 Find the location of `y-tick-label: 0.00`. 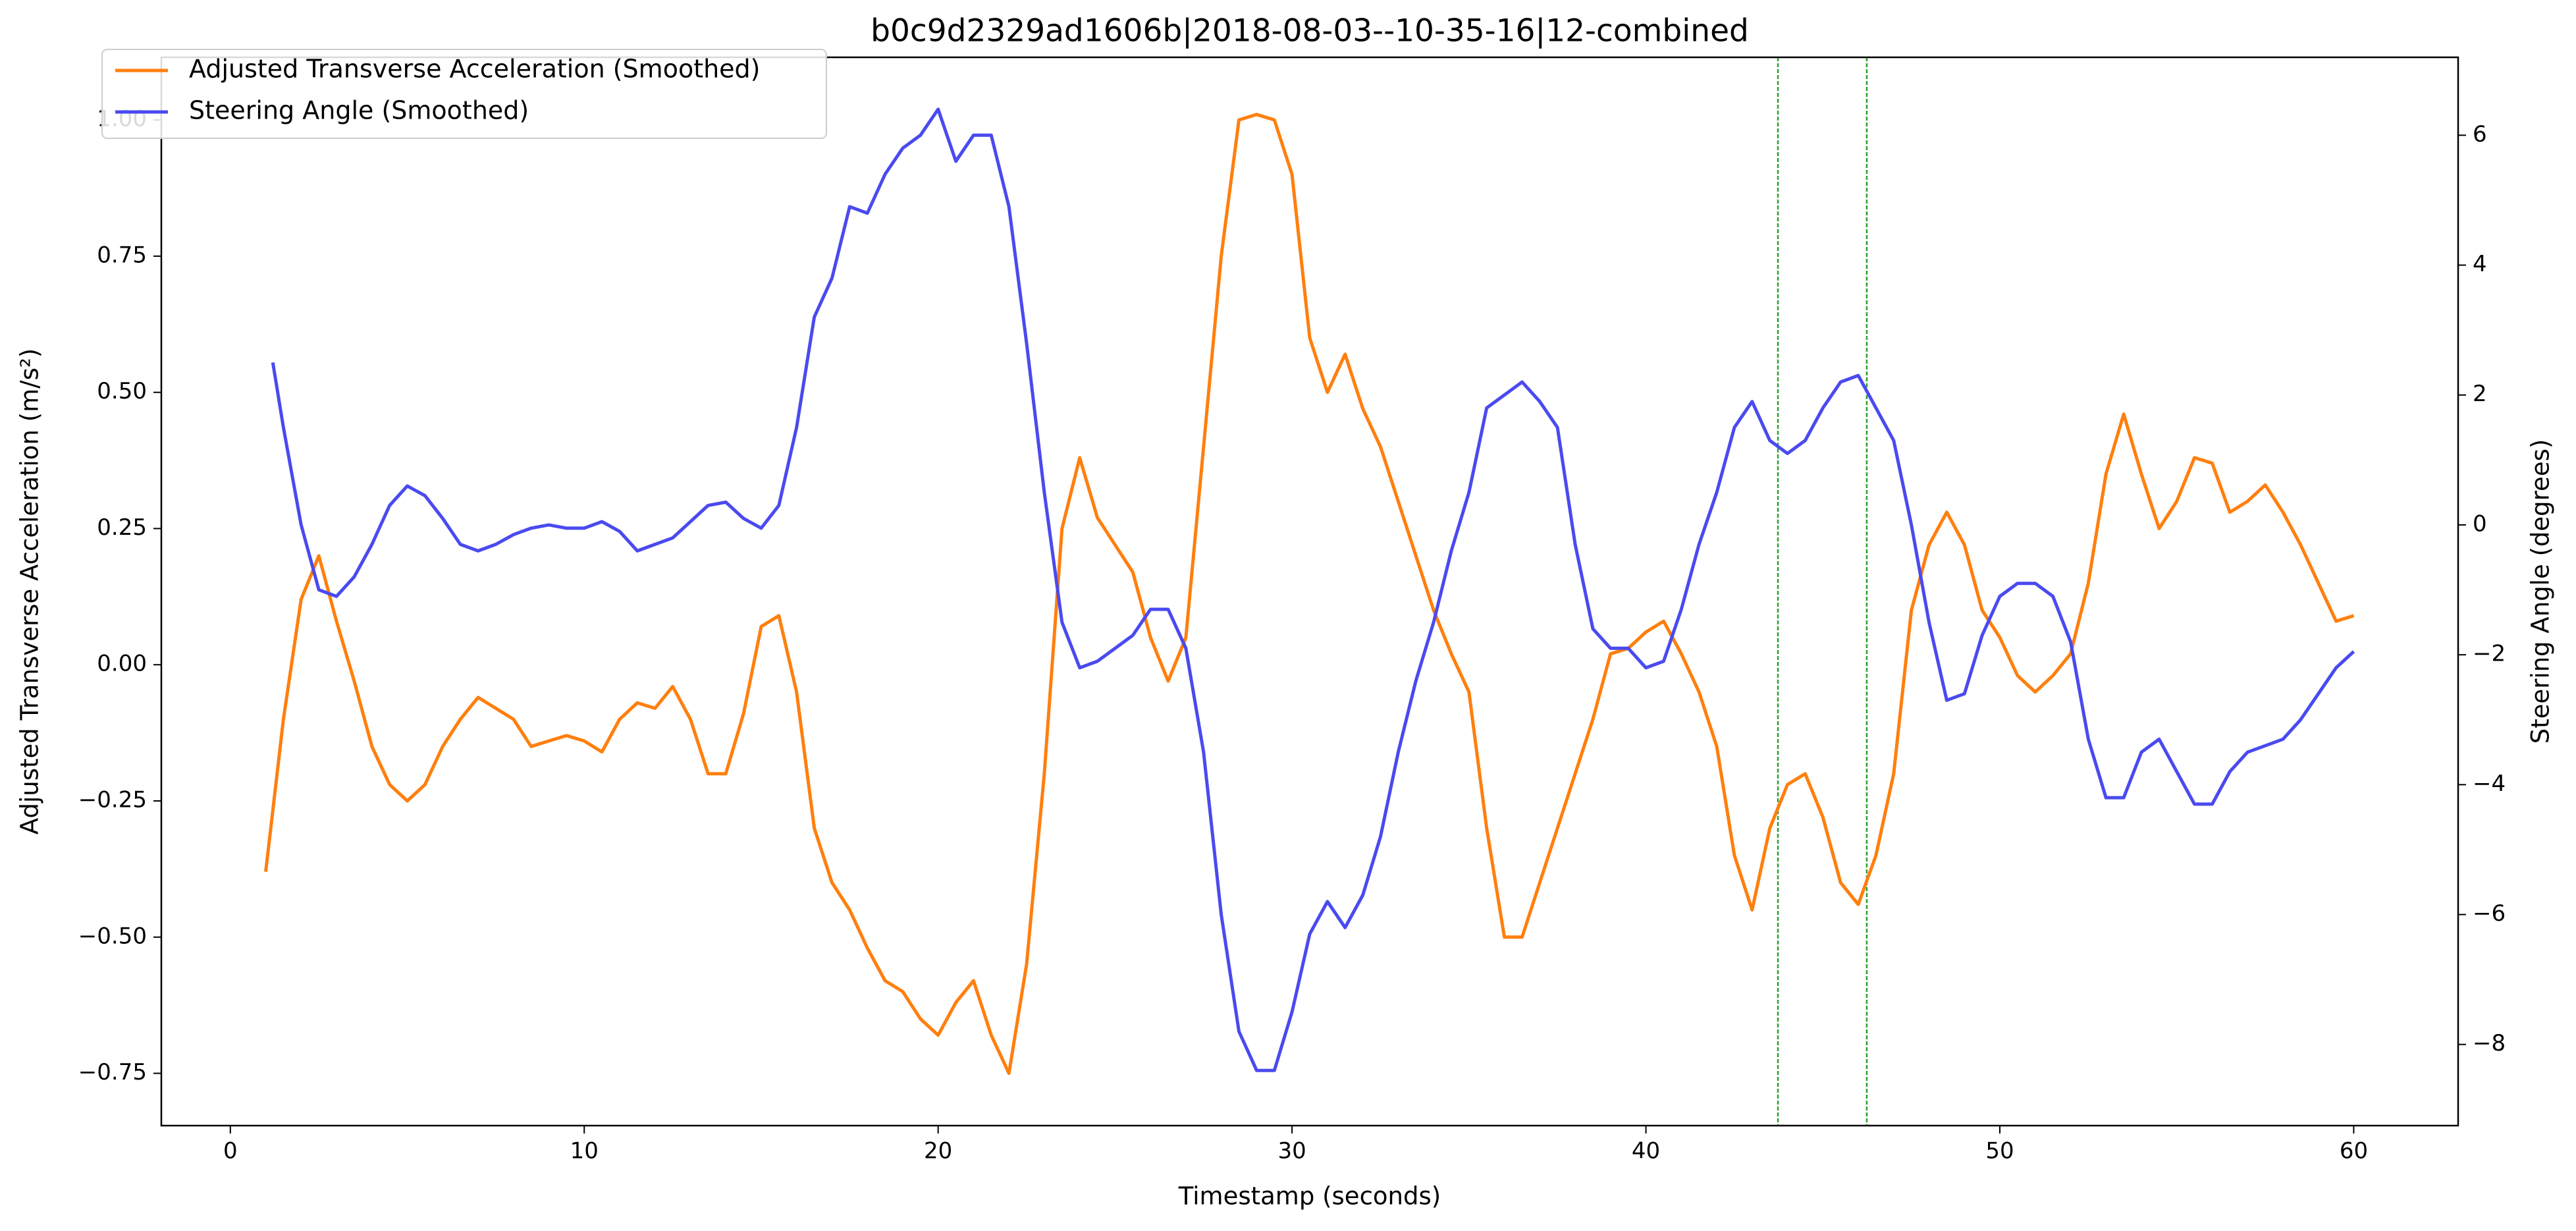

y-tick-label: 0.00 is located at coordinates (122, 664).